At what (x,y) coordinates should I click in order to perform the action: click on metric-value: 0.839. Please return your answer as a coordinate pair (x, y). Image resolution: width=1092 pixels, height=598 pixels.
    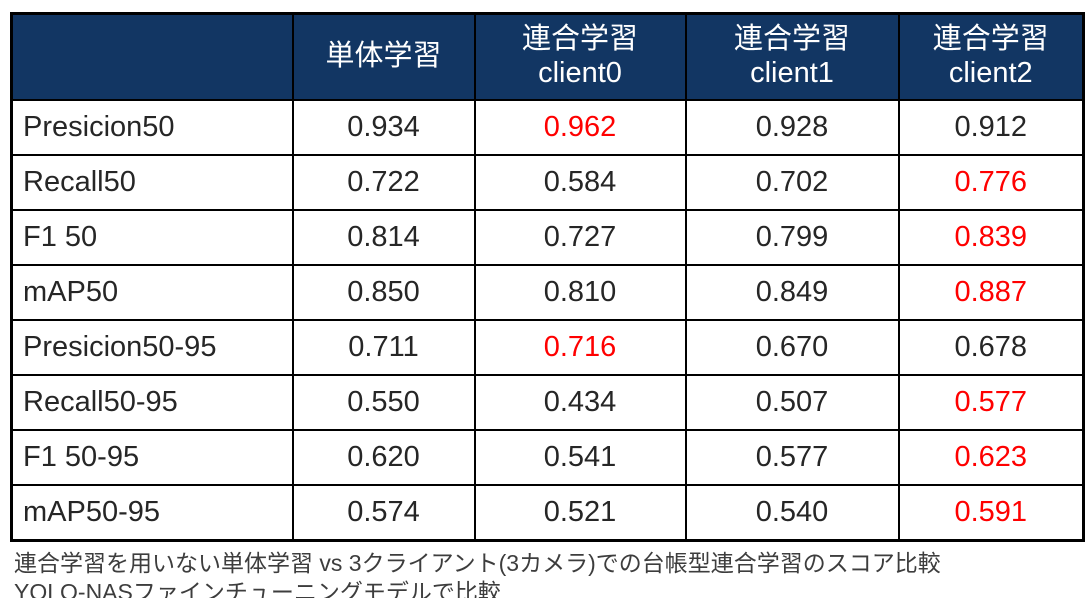
    Looking at the image, I should click on (991, 237).